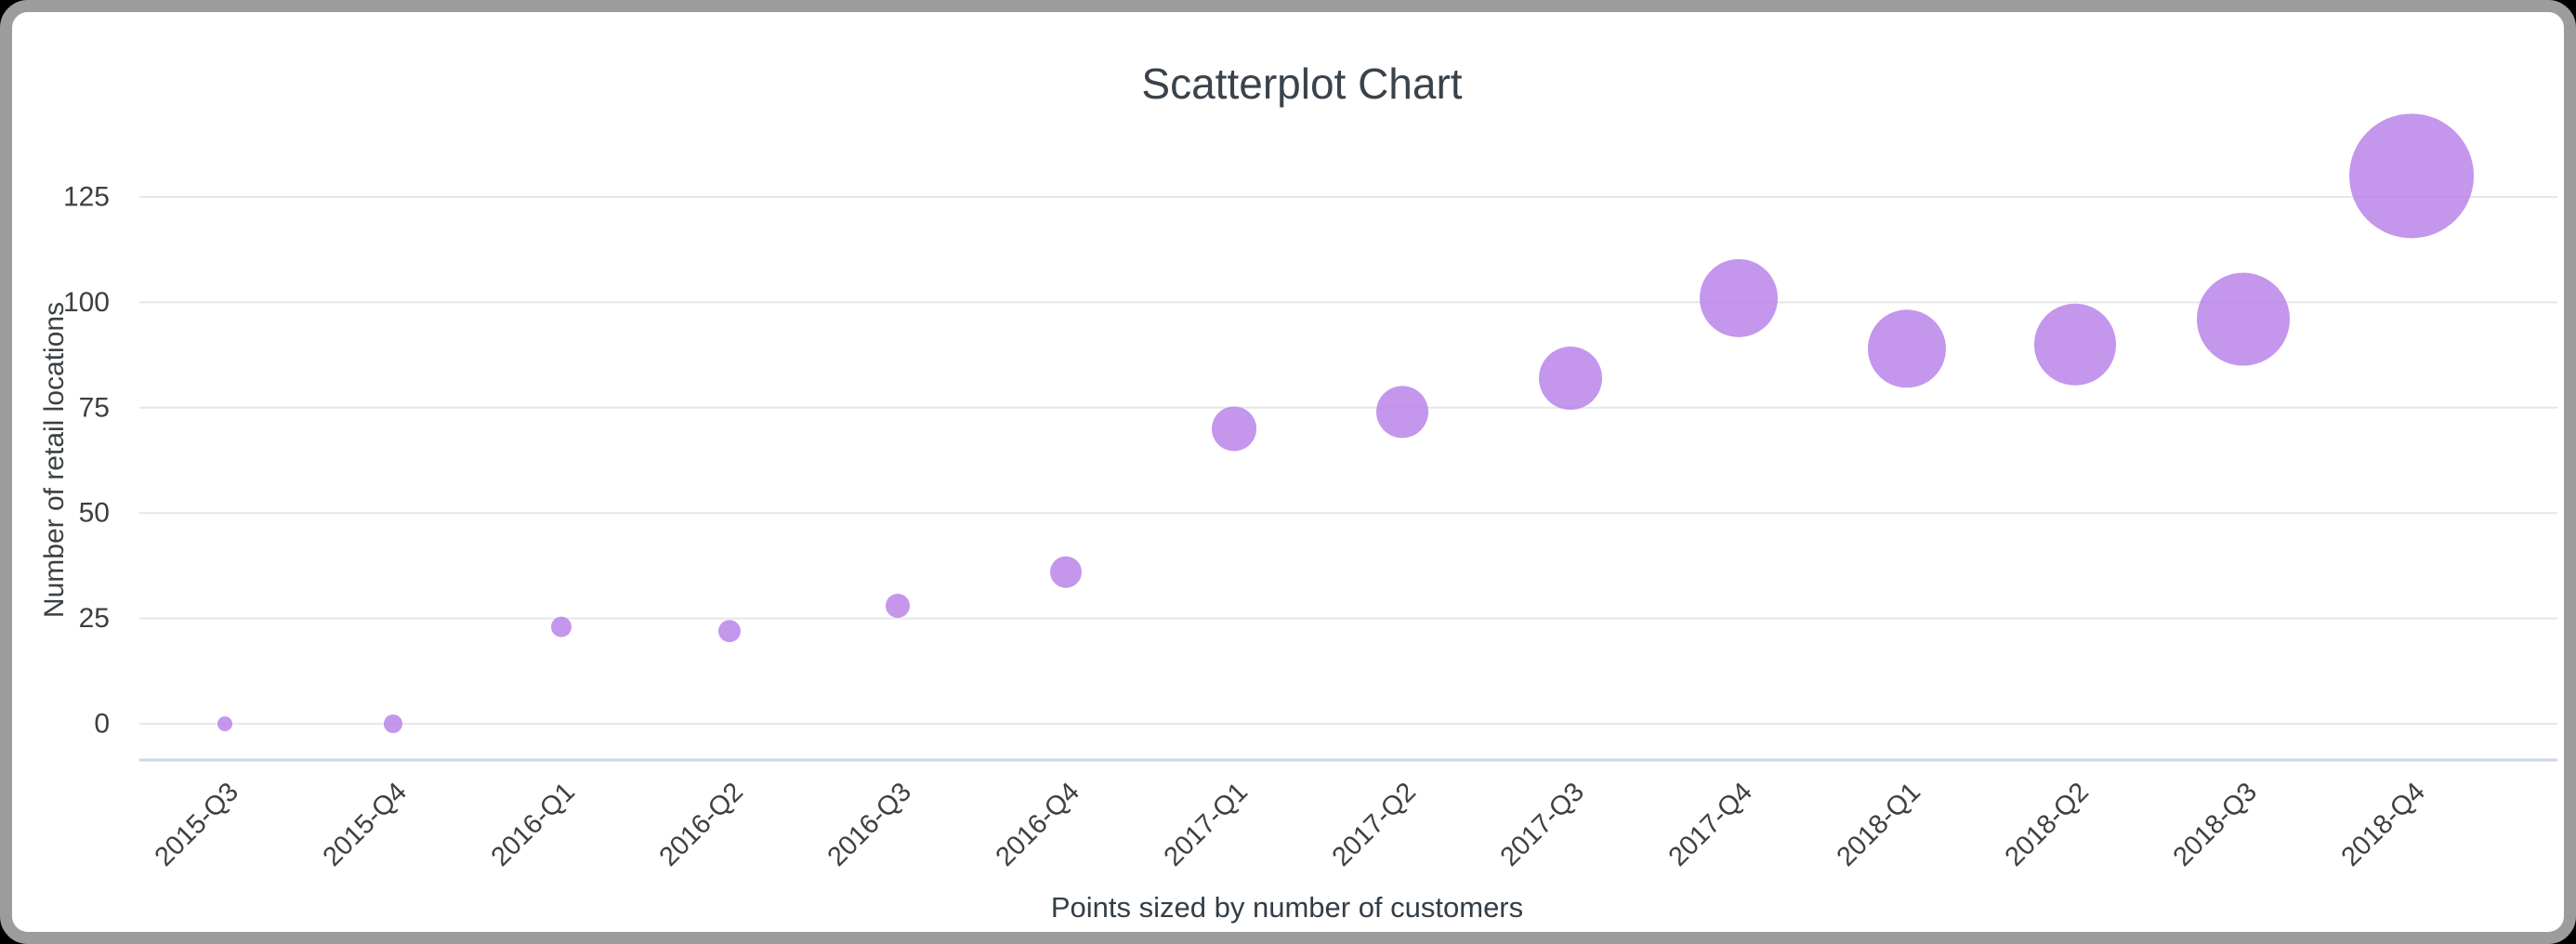 The image size is (2576, 944). I want to click on y-tick-label: 100, so click(86, 302).